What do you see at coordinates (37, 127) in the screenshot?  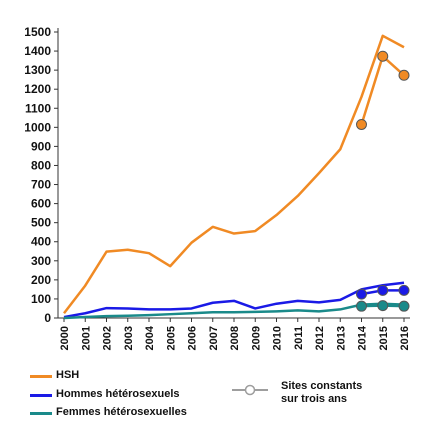 I see `y-tick-label: 1000` at bounding box center [37, 127].